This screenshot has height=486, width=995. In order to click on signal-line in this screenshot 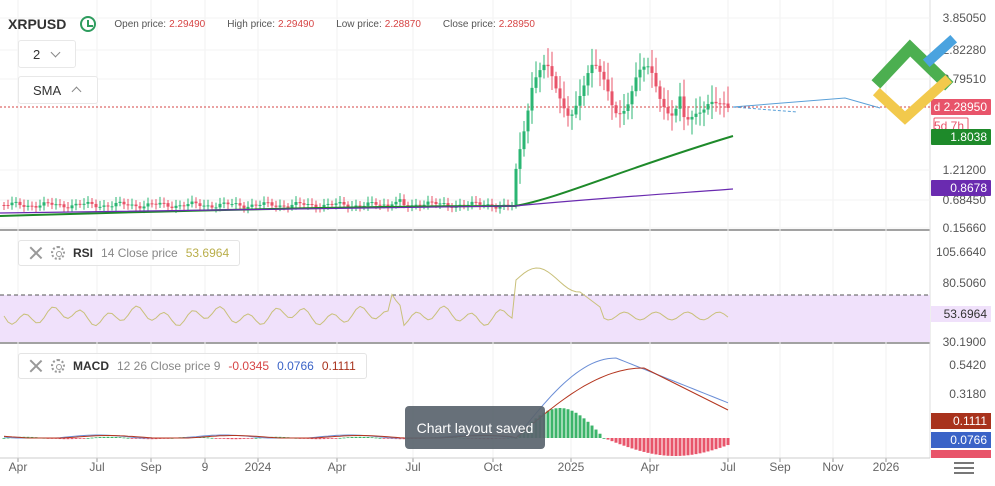, I will do `click(366, 403)`.